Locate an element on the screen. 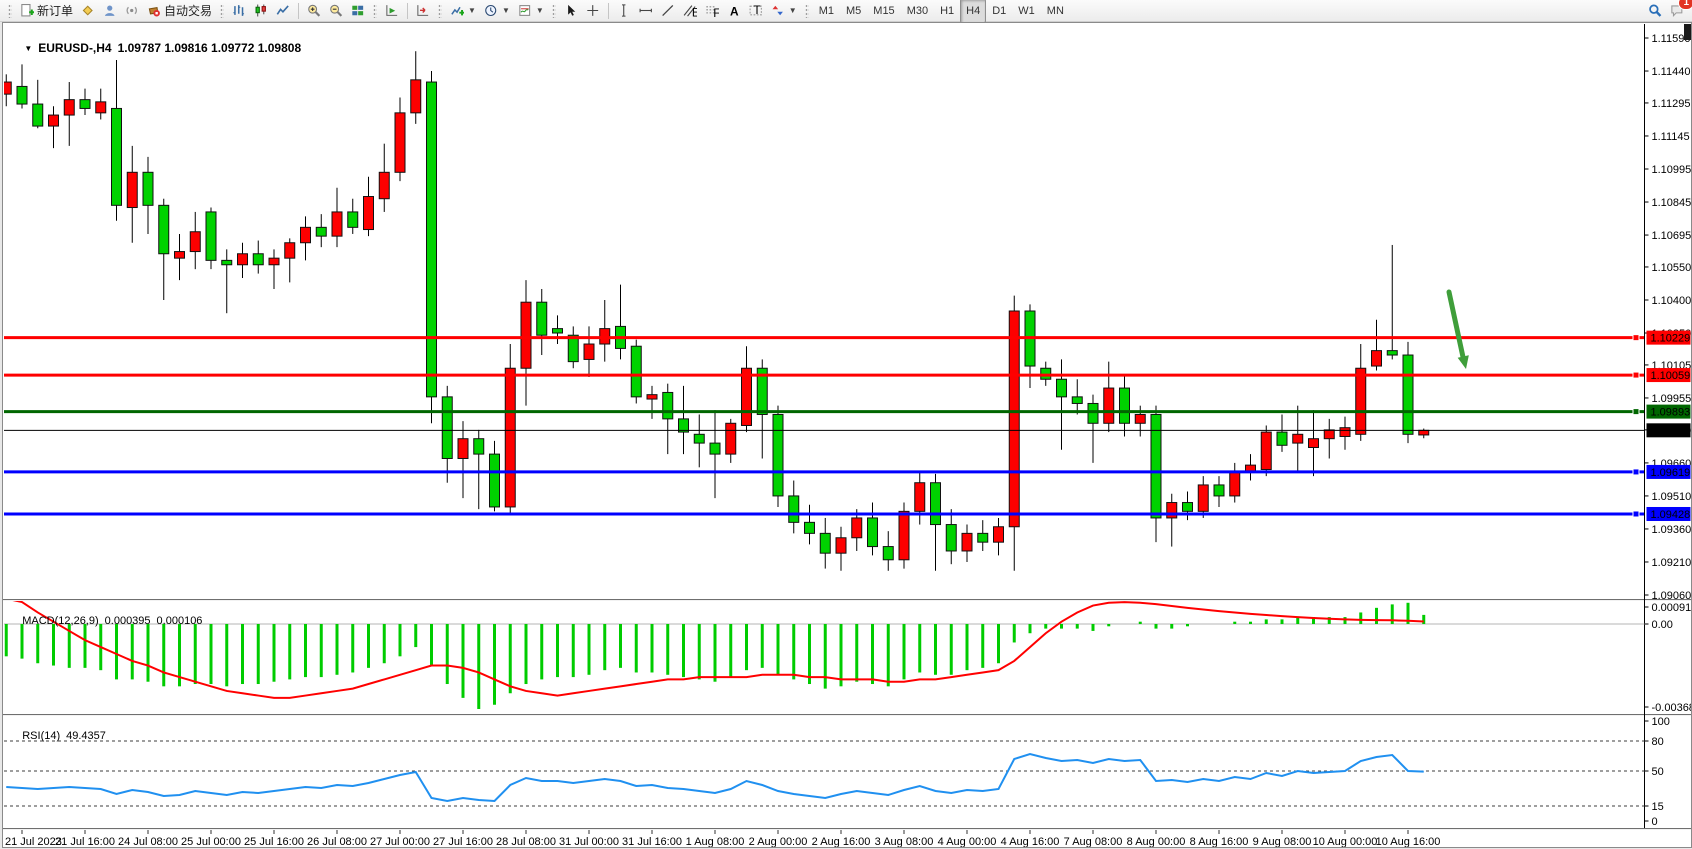 This screenshot has height=849, width=1692. horizontal-line-1.09893 is located at coordinates (824, 412).